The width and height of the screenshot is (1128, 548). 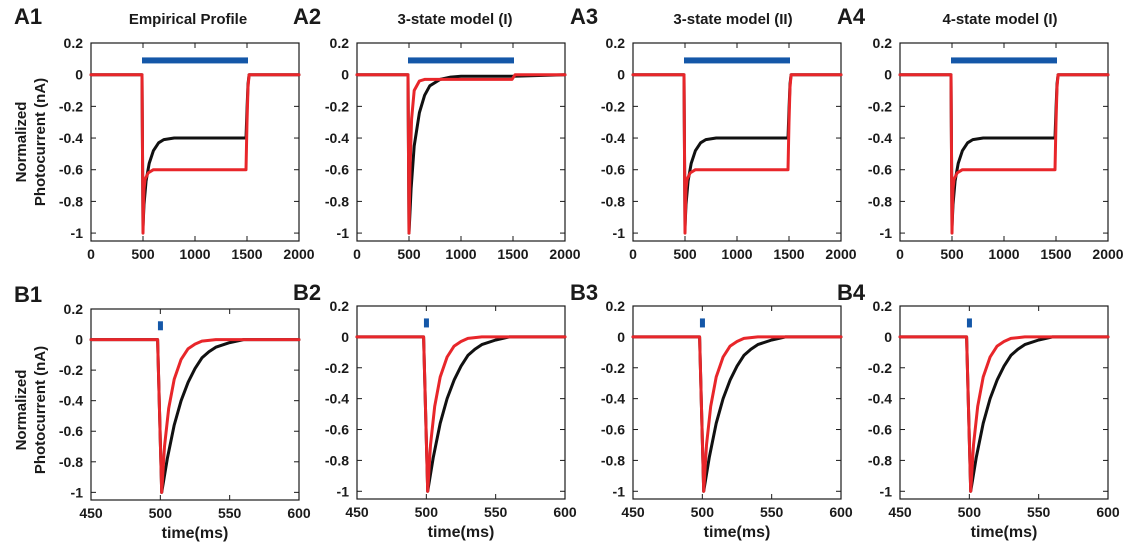 What do you see at coordinates (307, 16) in the screenshot?
I see `panel-label: A2` at bounding box center [307, 16].